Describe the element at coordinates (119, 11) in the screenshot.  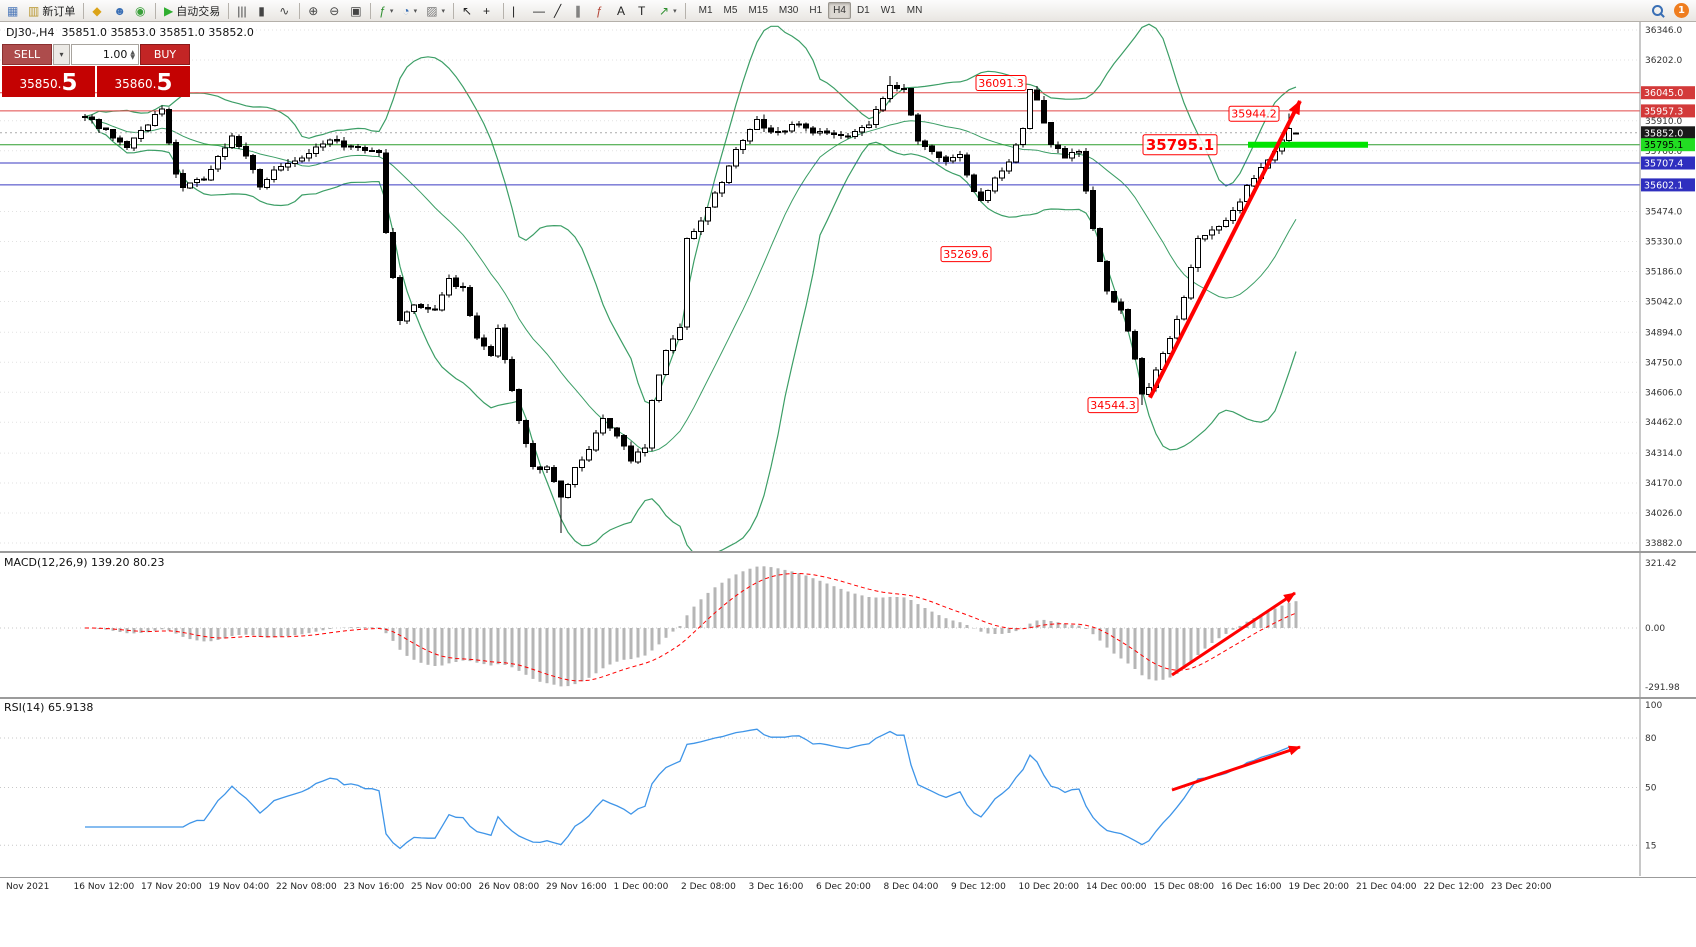
I see `profile-button: ☻` at that location.